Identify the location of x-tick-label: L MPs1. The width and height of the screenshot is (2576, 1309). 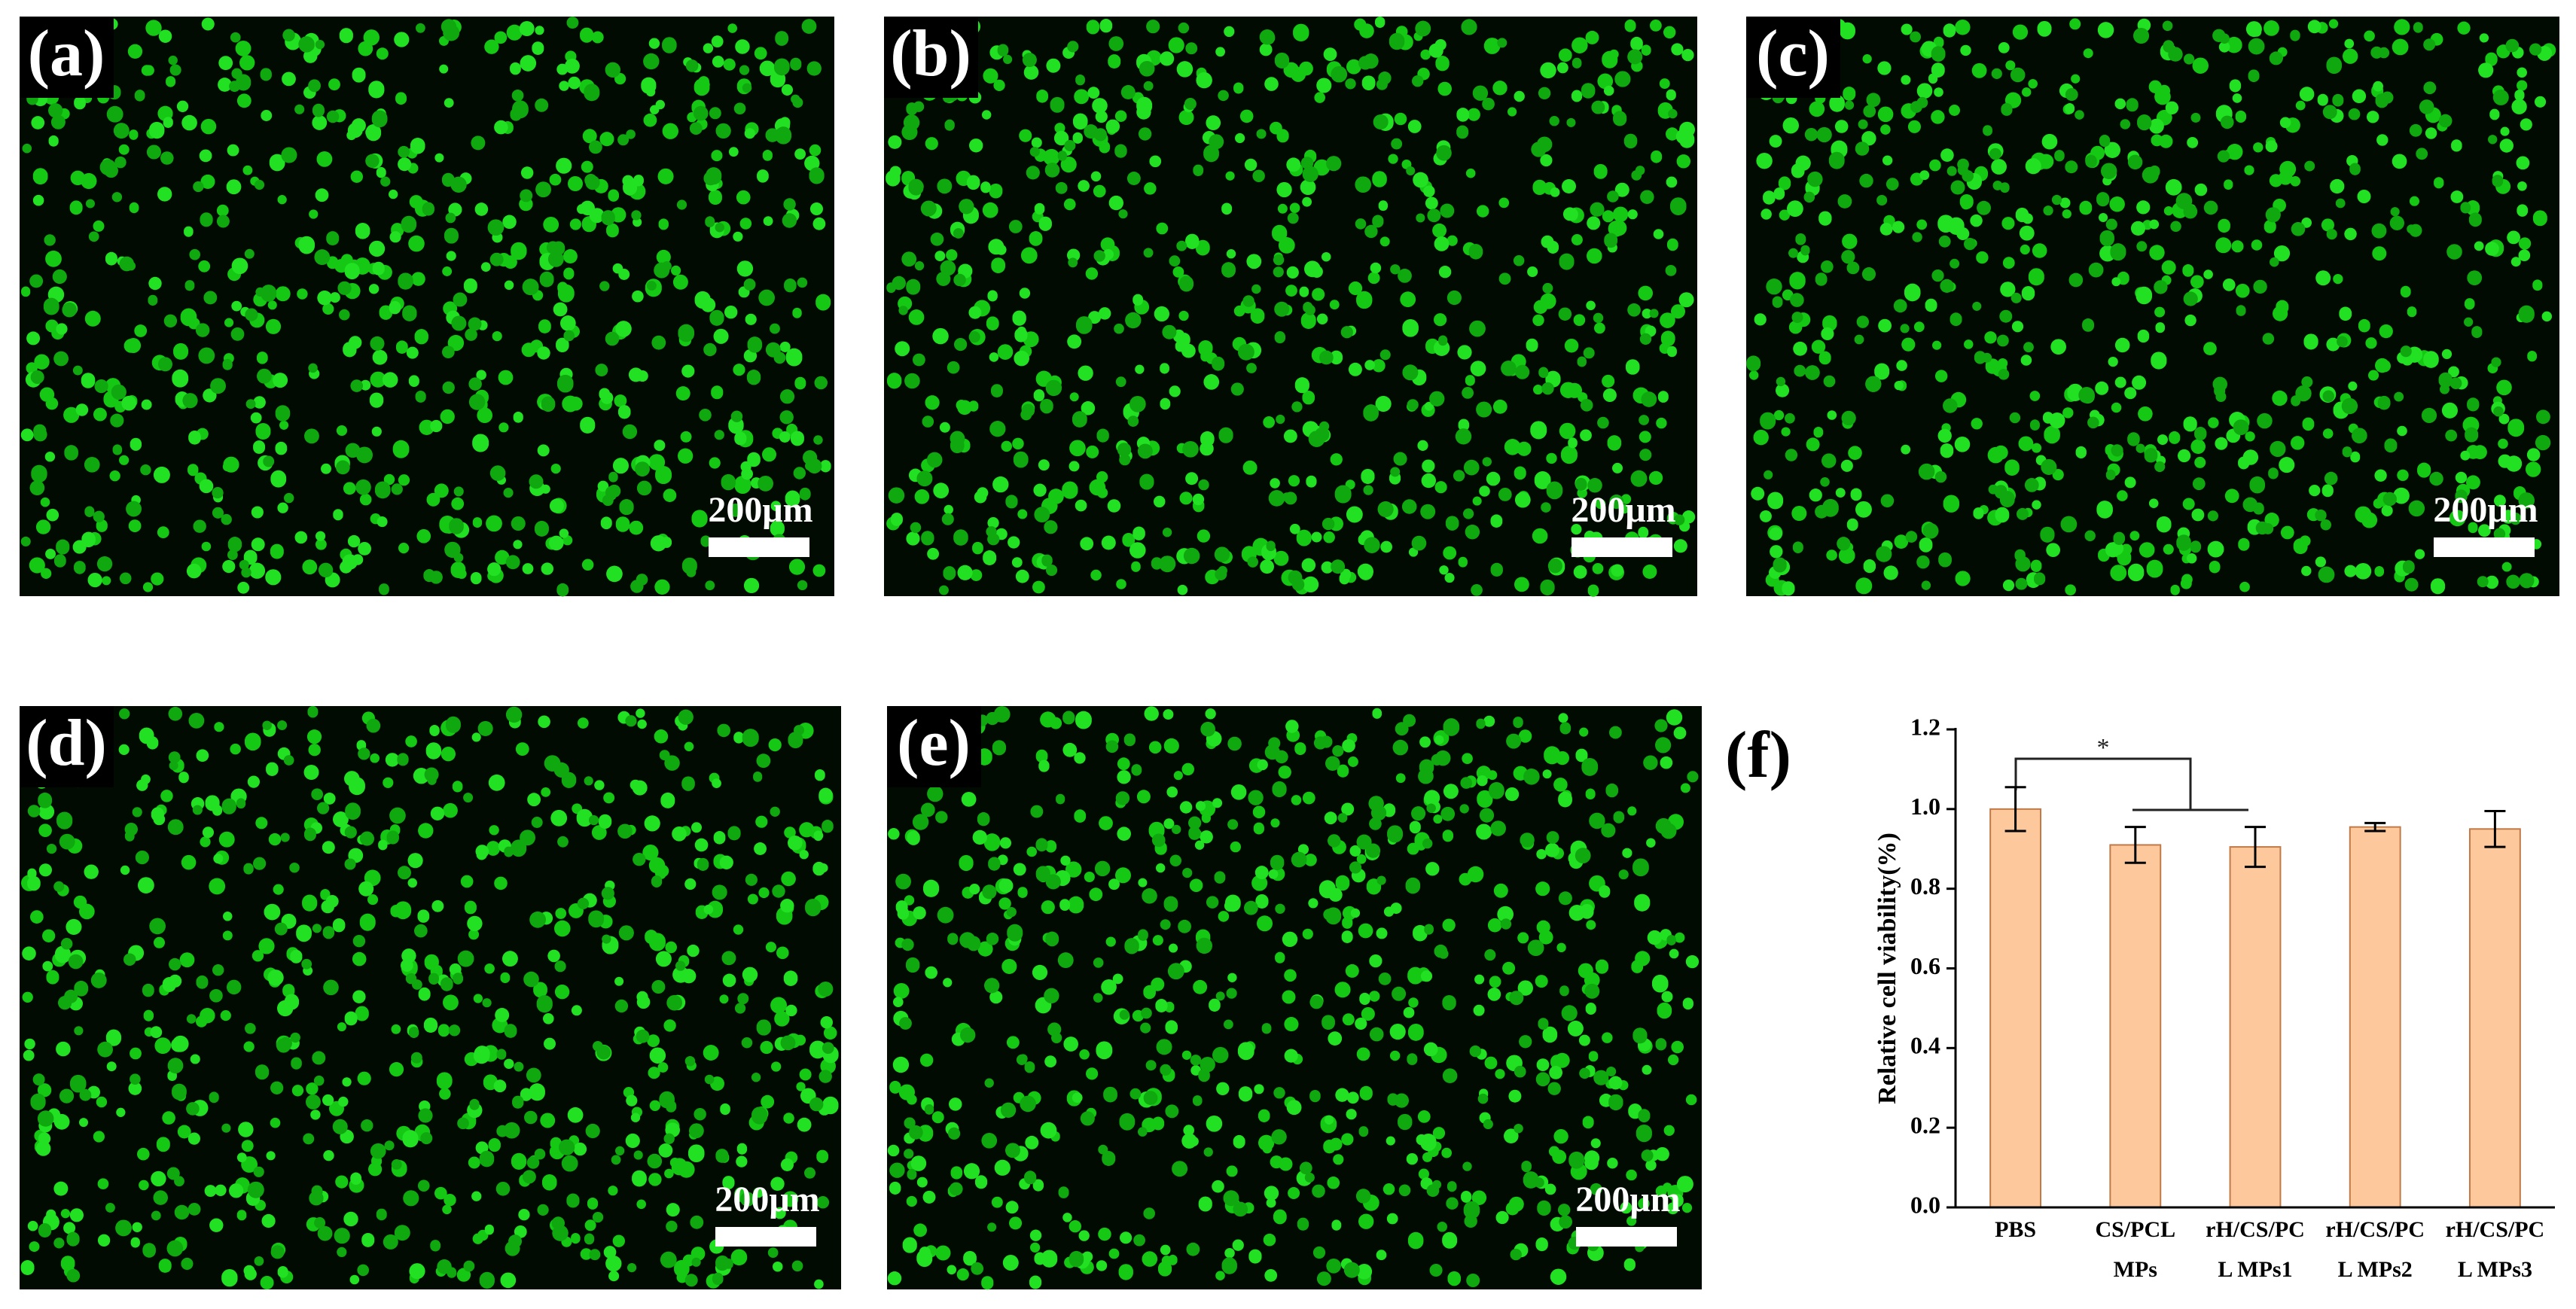
(2255, 1269).